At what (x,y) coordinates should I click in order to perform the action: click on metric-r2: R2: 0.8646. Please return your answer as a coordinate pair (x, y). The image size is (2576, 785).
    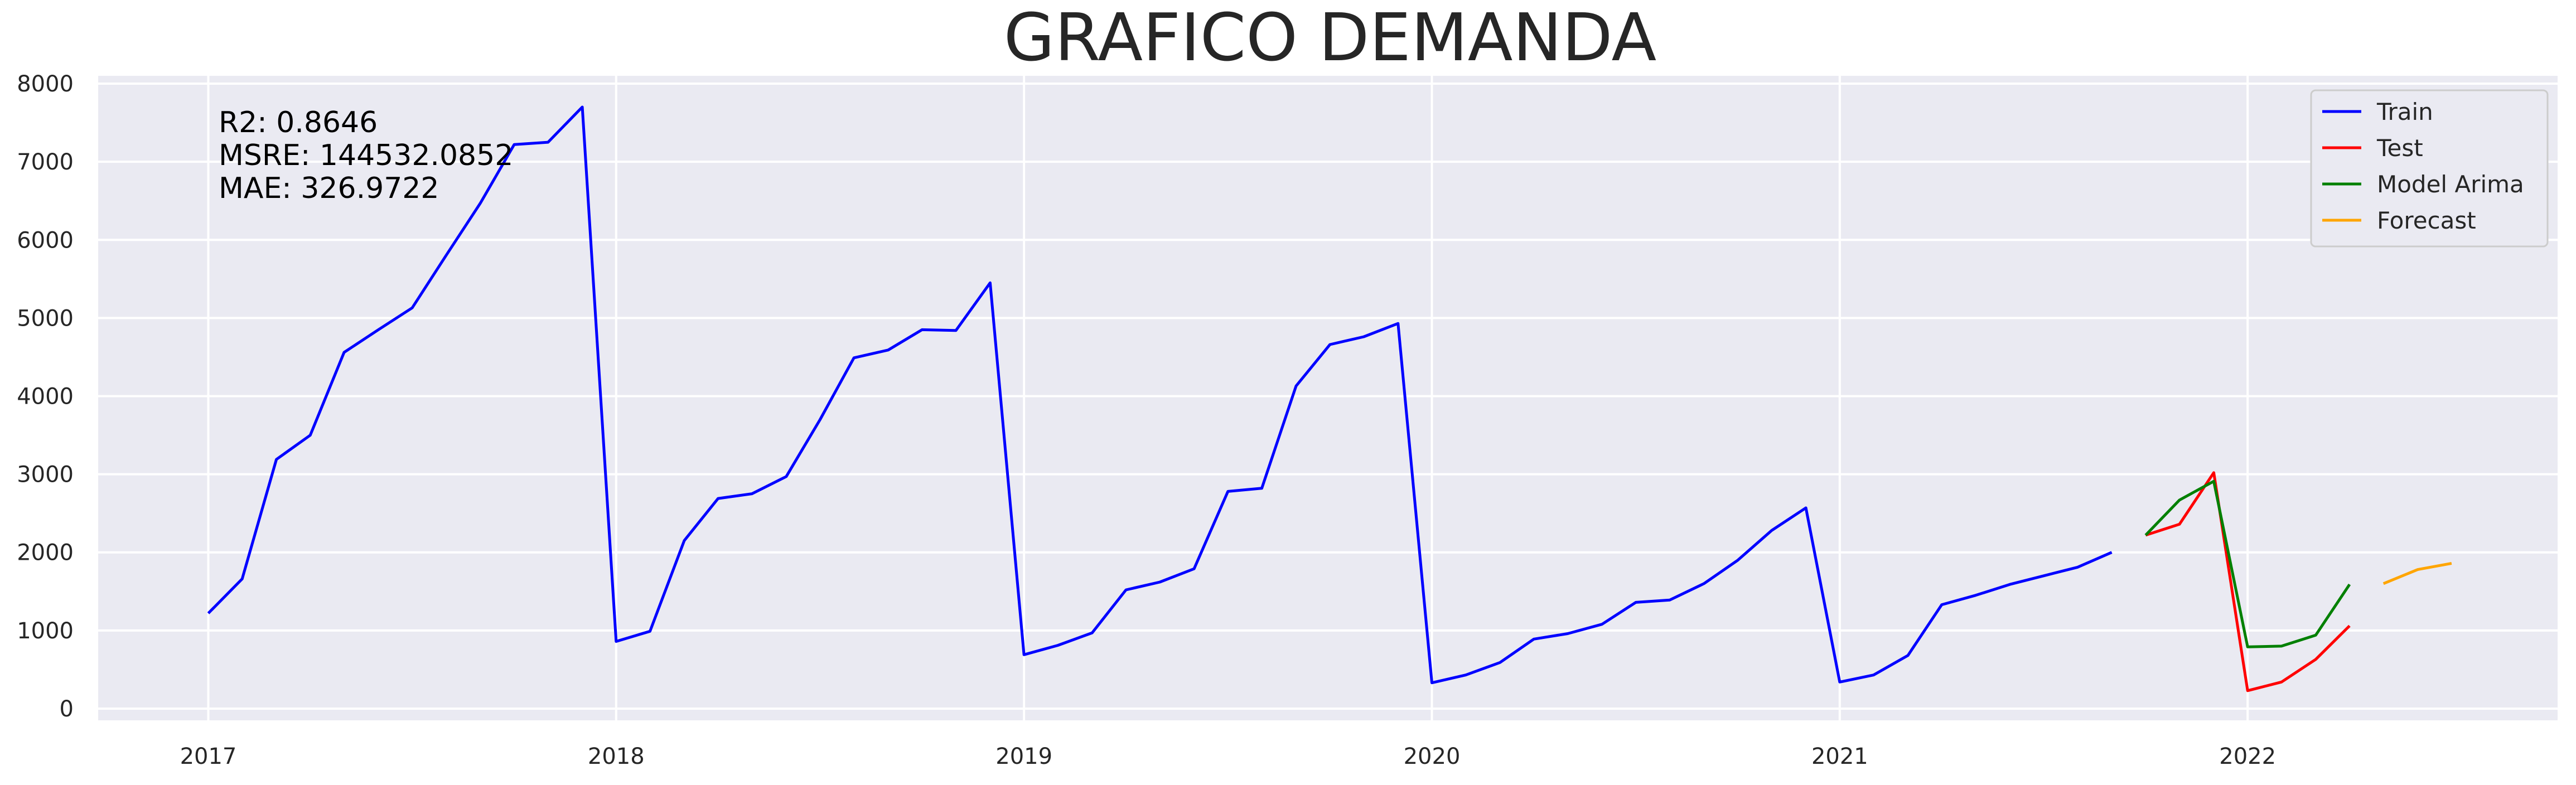
    Looking at the image, I should click on (298, 122).